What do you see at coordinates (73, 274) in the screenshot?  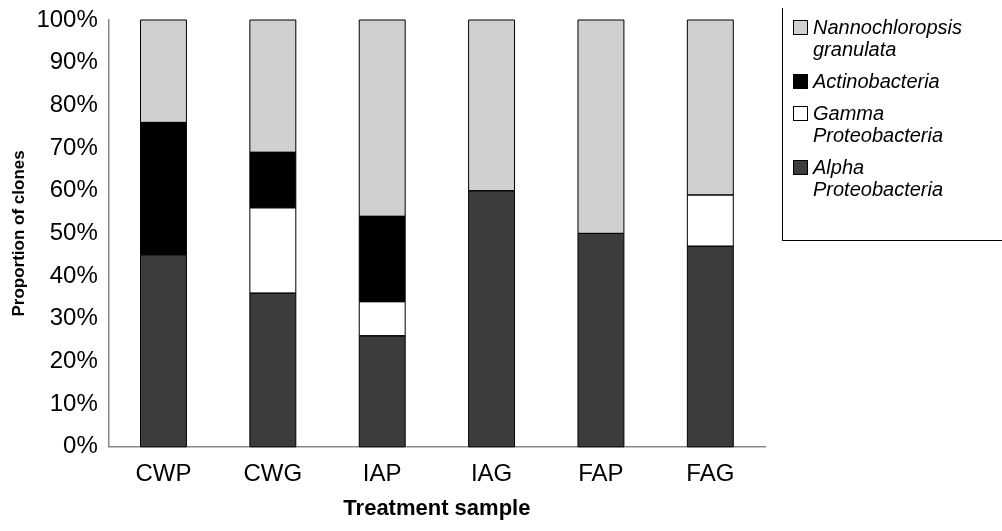 I see `y-tick-label: 40%` at bounding box center [73, 274].